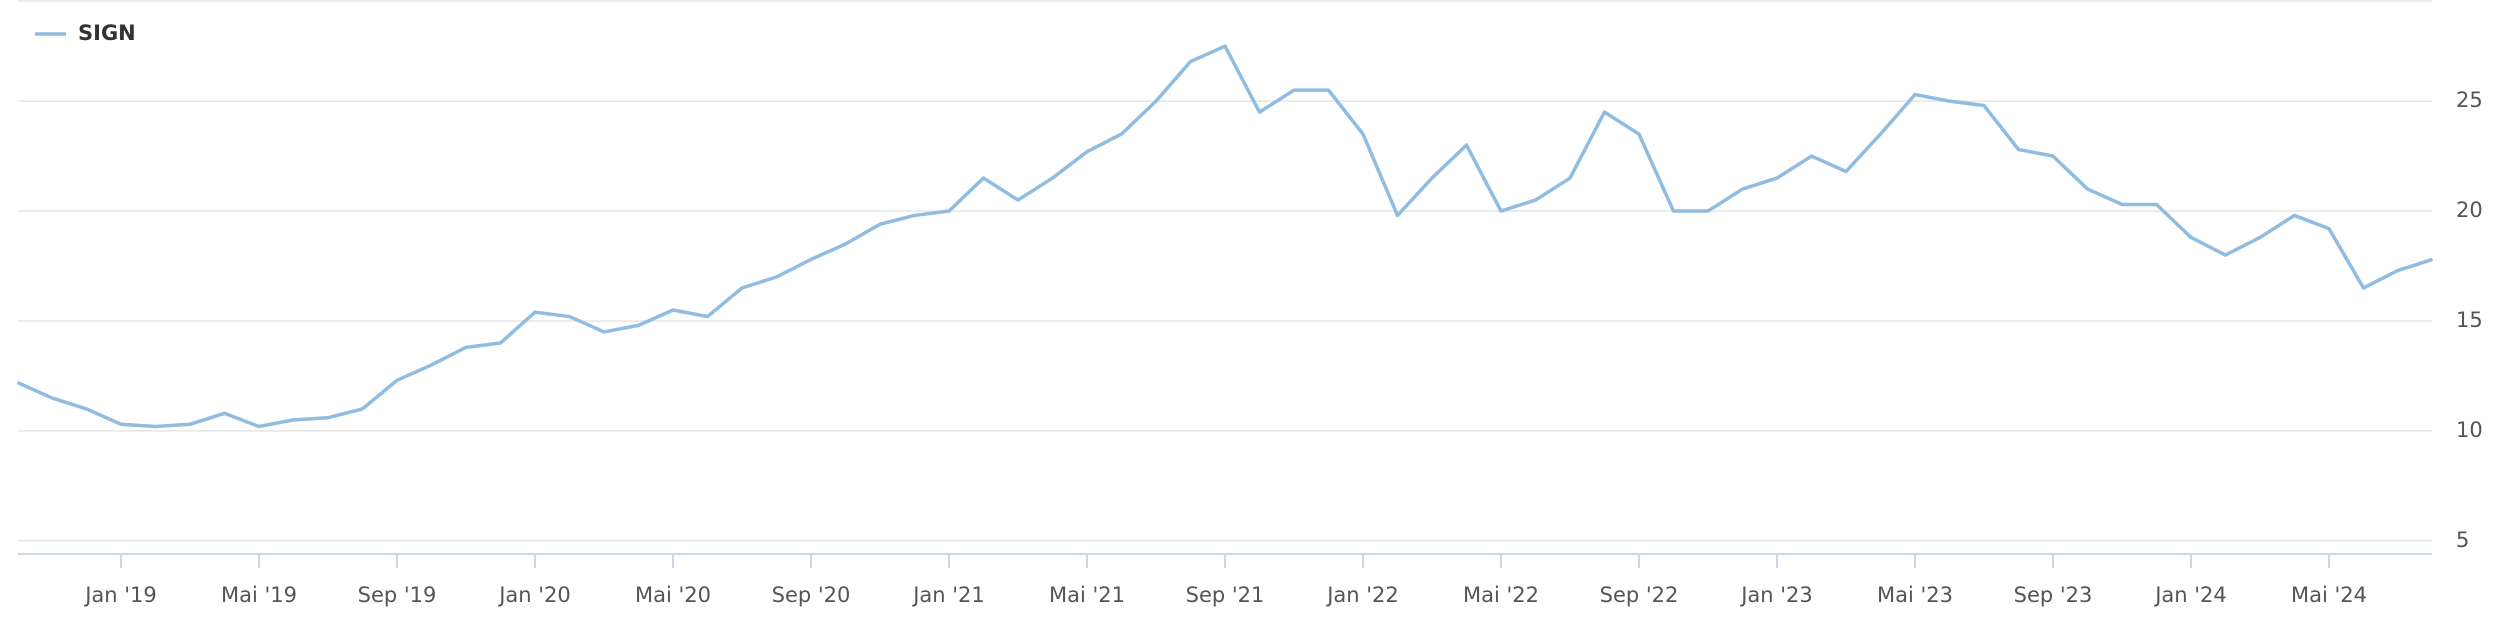 This screenshot has width=2504, height=626. Describe the element at coordinates (2329, 595) in the screenshot. I see `x-tick-label: Mai '24` at that location.